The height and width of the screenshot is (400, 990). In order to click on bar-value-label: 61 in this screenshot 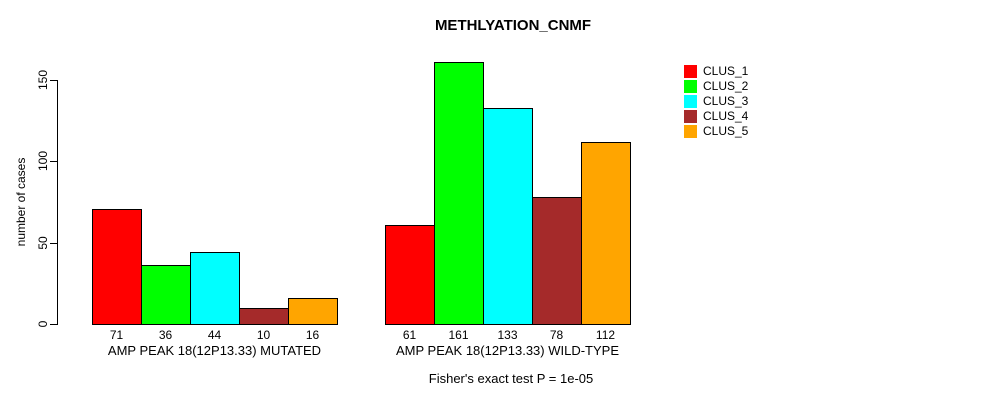, I will do `click(409, 335)`.